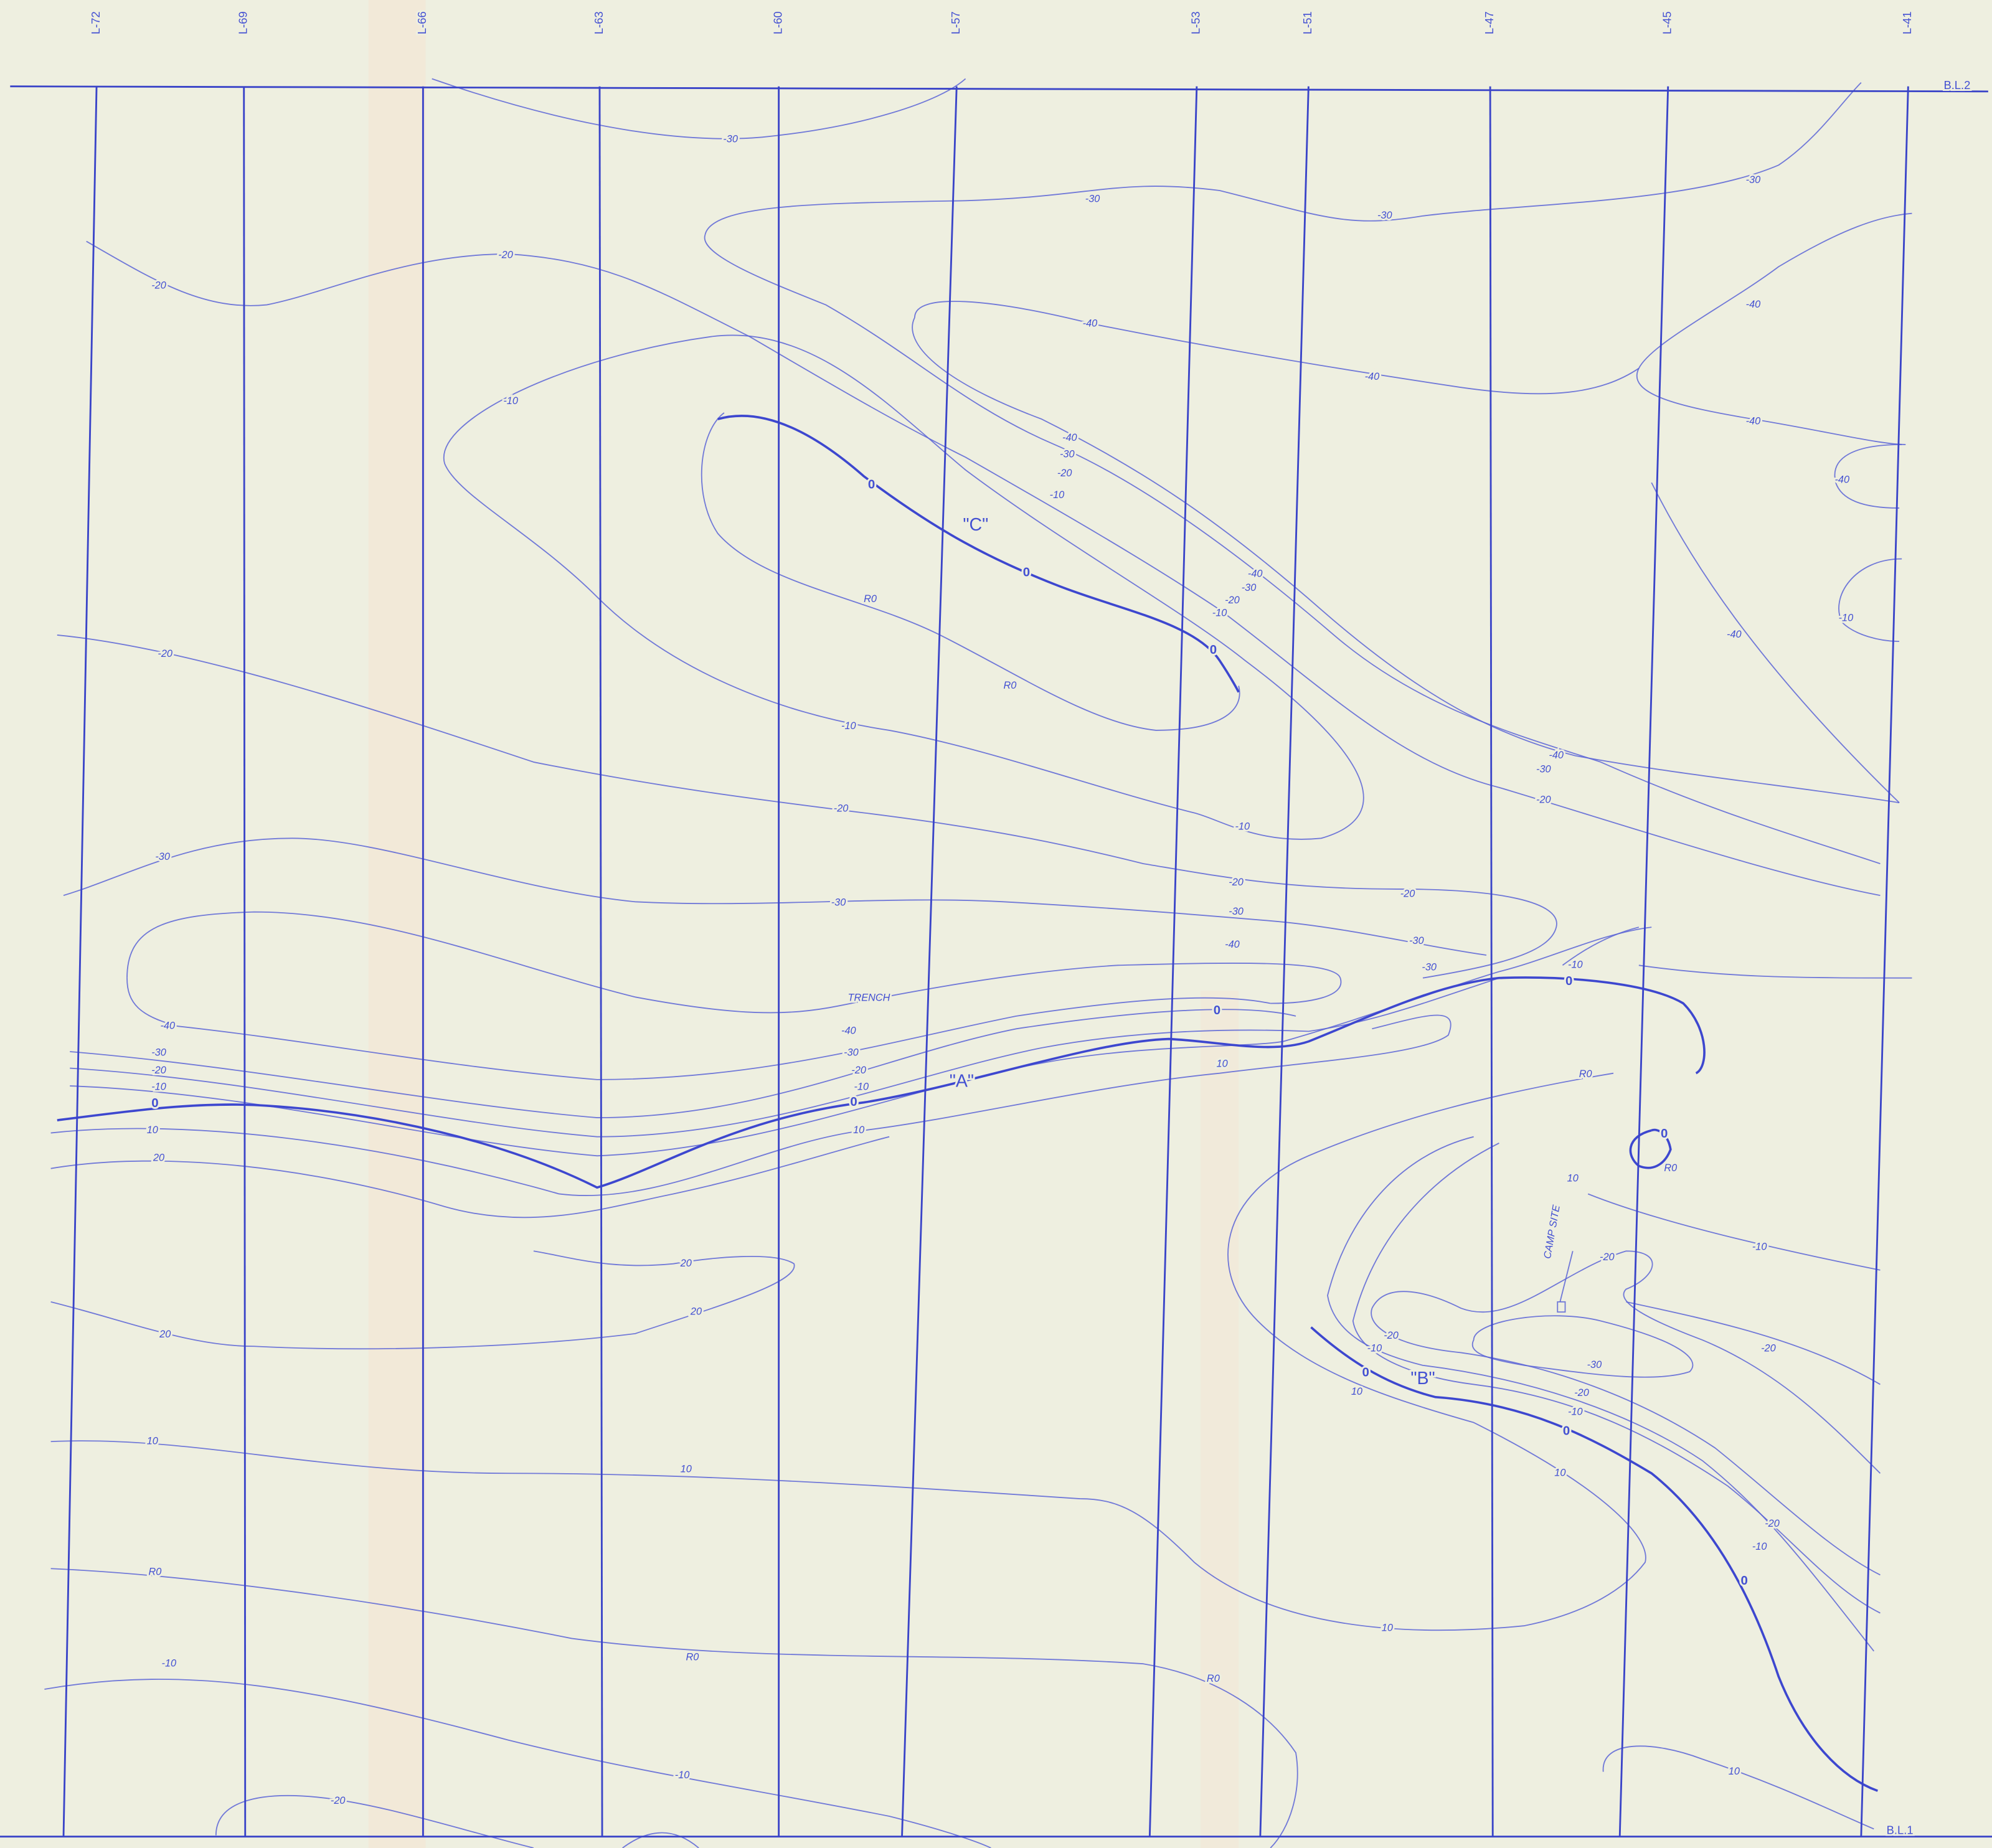 Image resolution: width=1992 pixels, height=1848 pixels. Describe the element at coordinates (243, 22) in the screenshot. I see `survey-line-label: L-69` at that location.